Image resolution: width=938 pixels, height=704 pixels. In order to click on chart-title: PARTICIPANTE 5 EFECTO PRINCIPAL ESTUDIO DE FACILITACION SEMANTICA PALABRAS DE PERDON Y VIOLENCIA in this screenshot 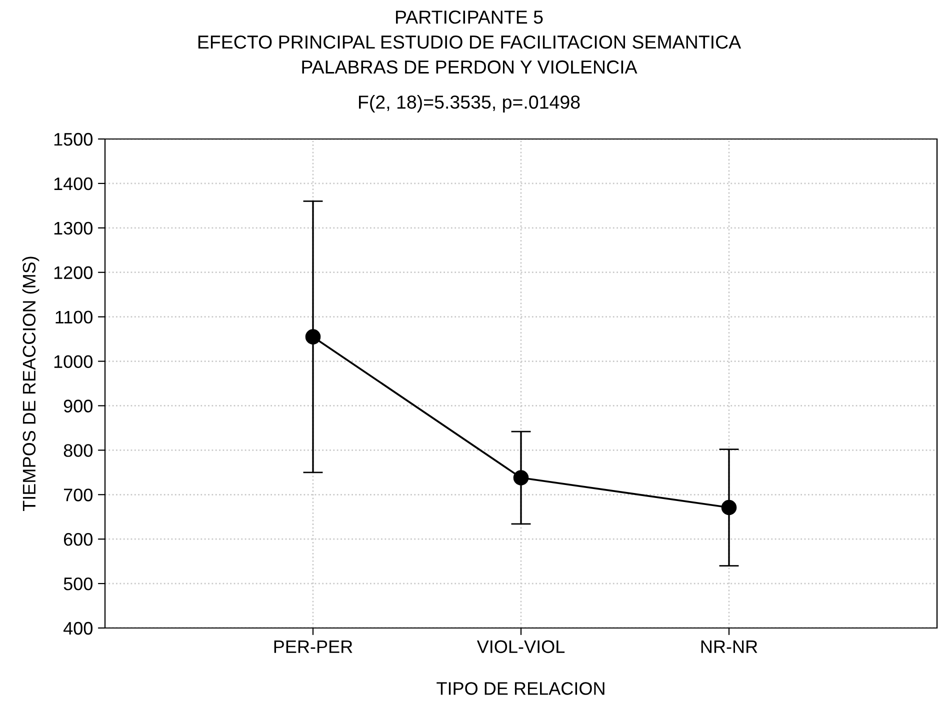, I will do `click(470, 42)`.